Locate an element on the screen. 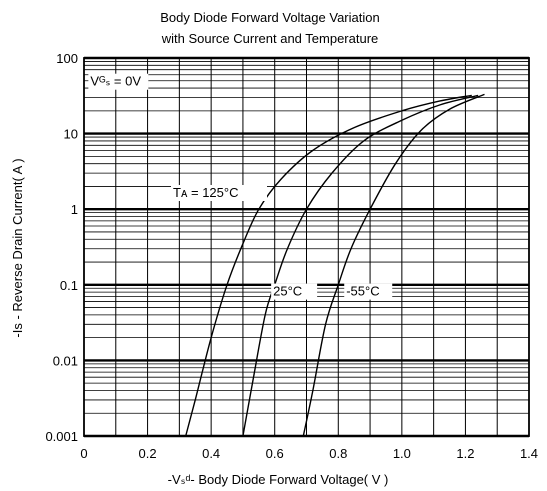 Image resolution: width=547 pixels, height=491 pixels. condition-label-bg is located at coordinates (118, 81).